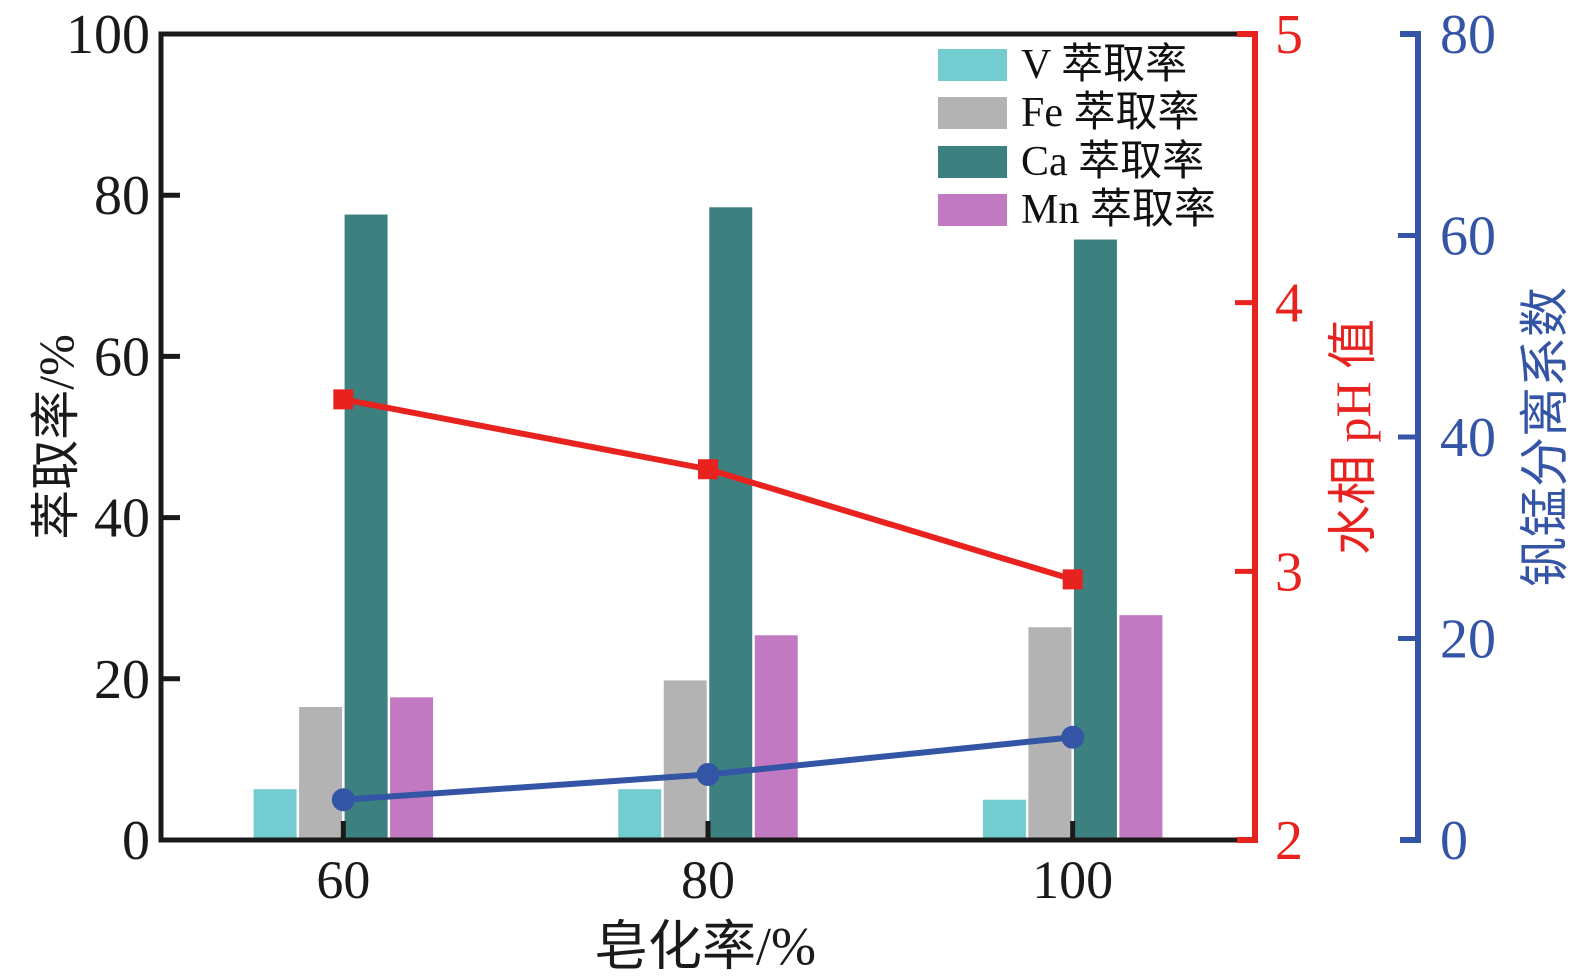 The image size is (1576, 980). What do you see at coordinates (122, 357) in the screenshot?
I see `left-axis-tick-label: 60` at bounding box center [122, 357].